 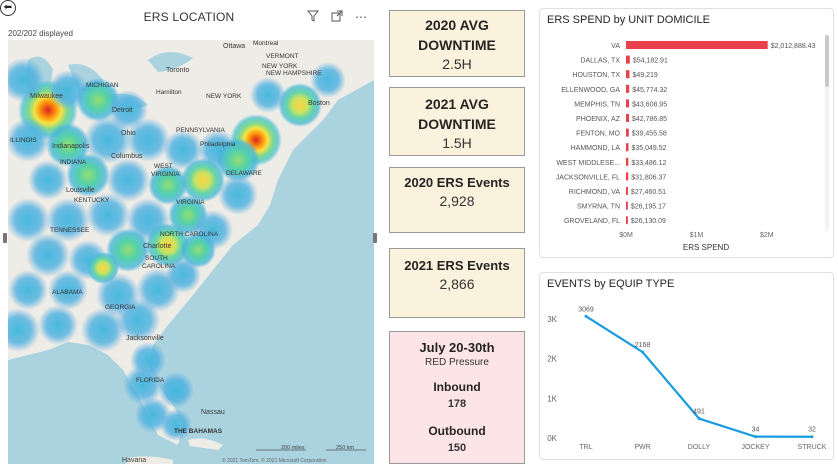 What do you see at coordinates (5, 238) in the screenshot?
I see `resize-handle-left` at bounding box center [5, 238].